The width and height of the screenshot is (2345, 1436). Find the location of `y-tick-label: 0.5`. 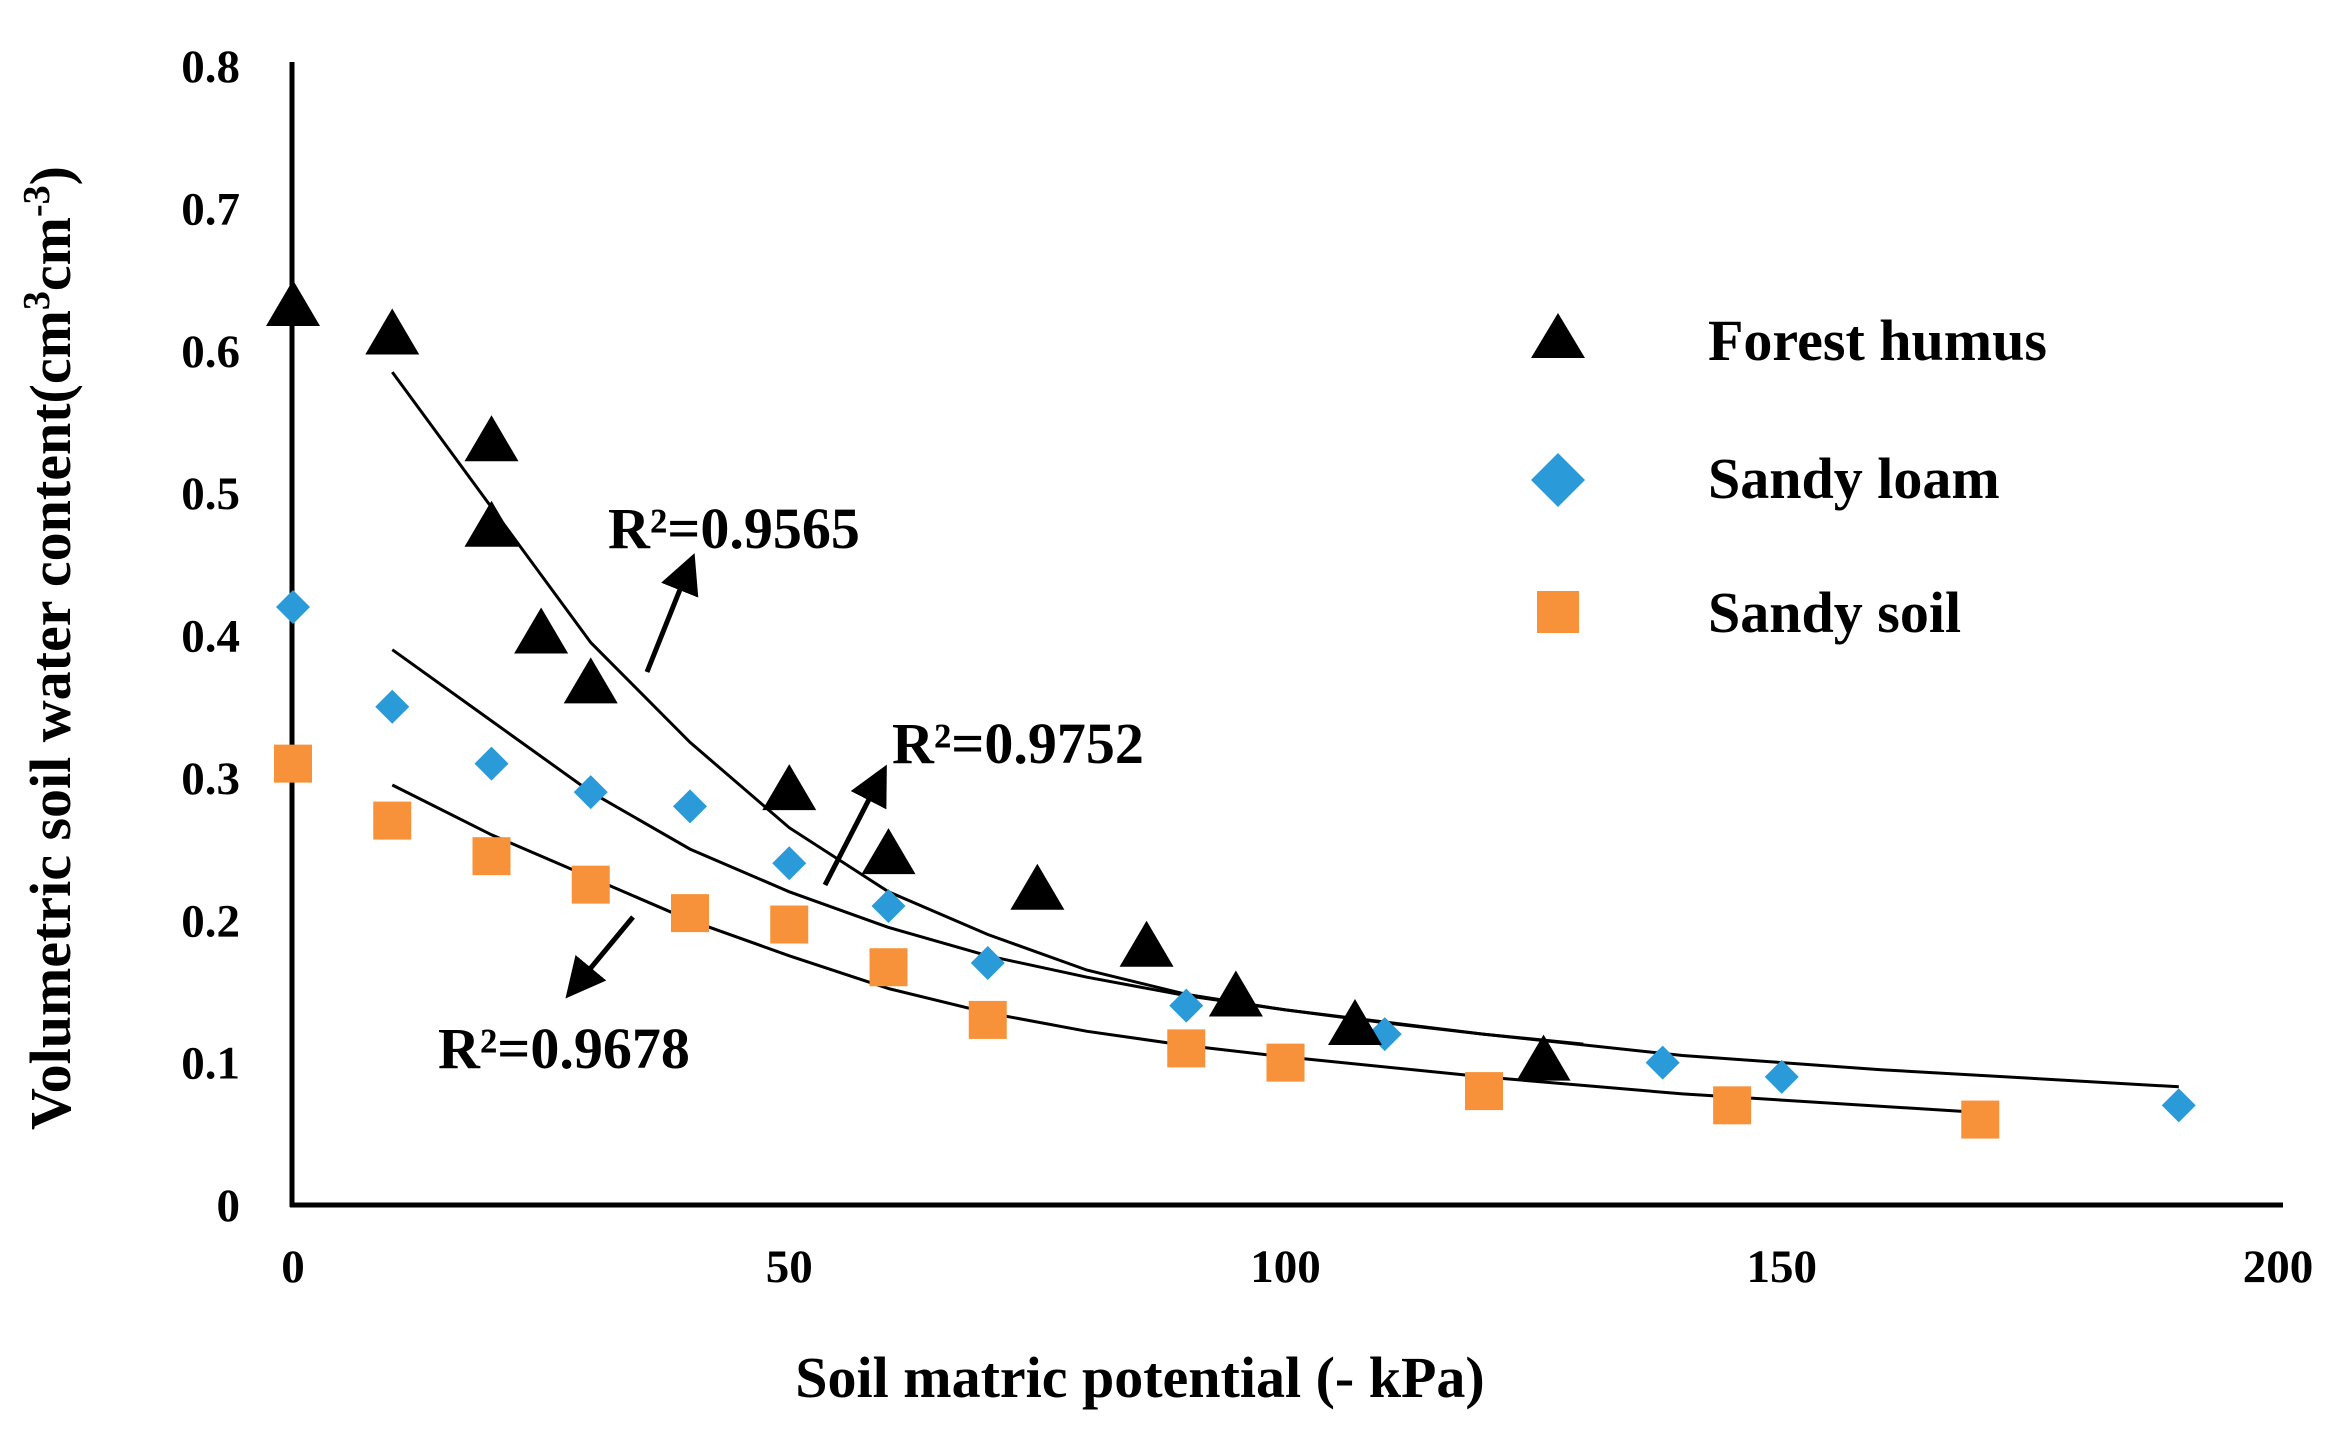

y-tick-label: 0.5 is located at coordinates (210, 494).